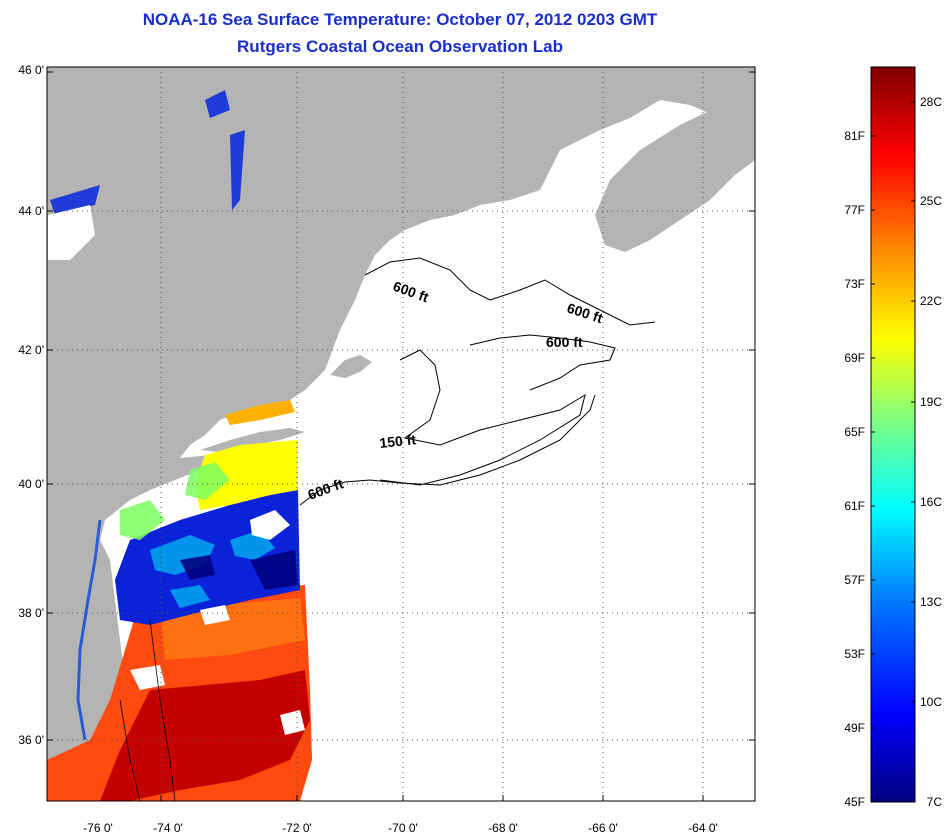 The image size is (944, 840). I want to click on contour-label: 600 ft, so click(564, 342).